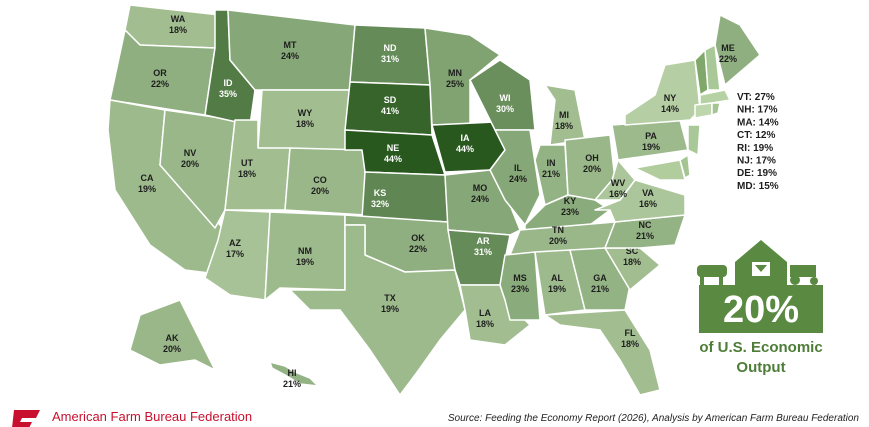  What do you see at coordinates (393, 148) in the screenshot?
I see `state-abbr: NE` at bounding box center [393, 148].